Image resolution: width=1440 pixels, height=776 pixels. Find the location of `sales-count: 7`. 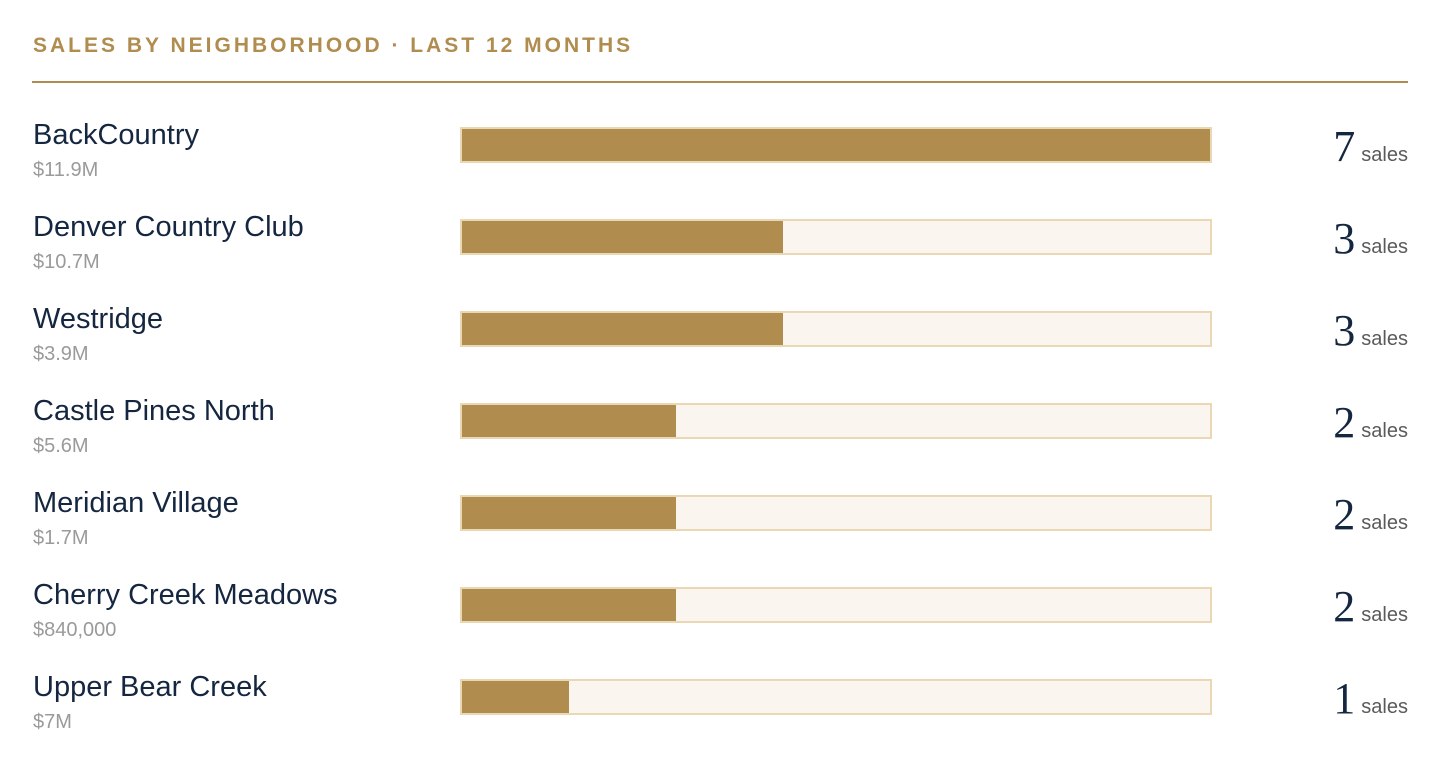

sales-count: 7 is located at coordinates (1344, 146).